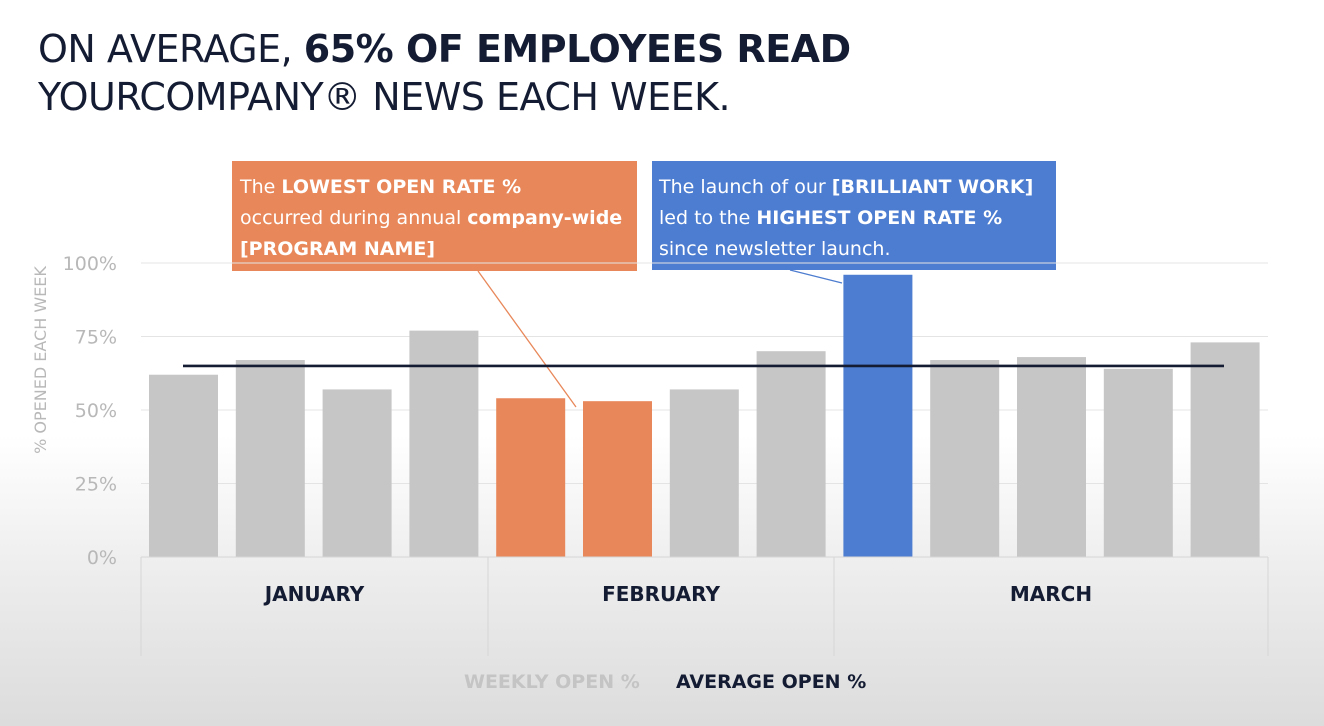  Describe the element at coordinates (661, 594) in the screenshot. I see `x-group-label-february: FEBRUARY` at that location.